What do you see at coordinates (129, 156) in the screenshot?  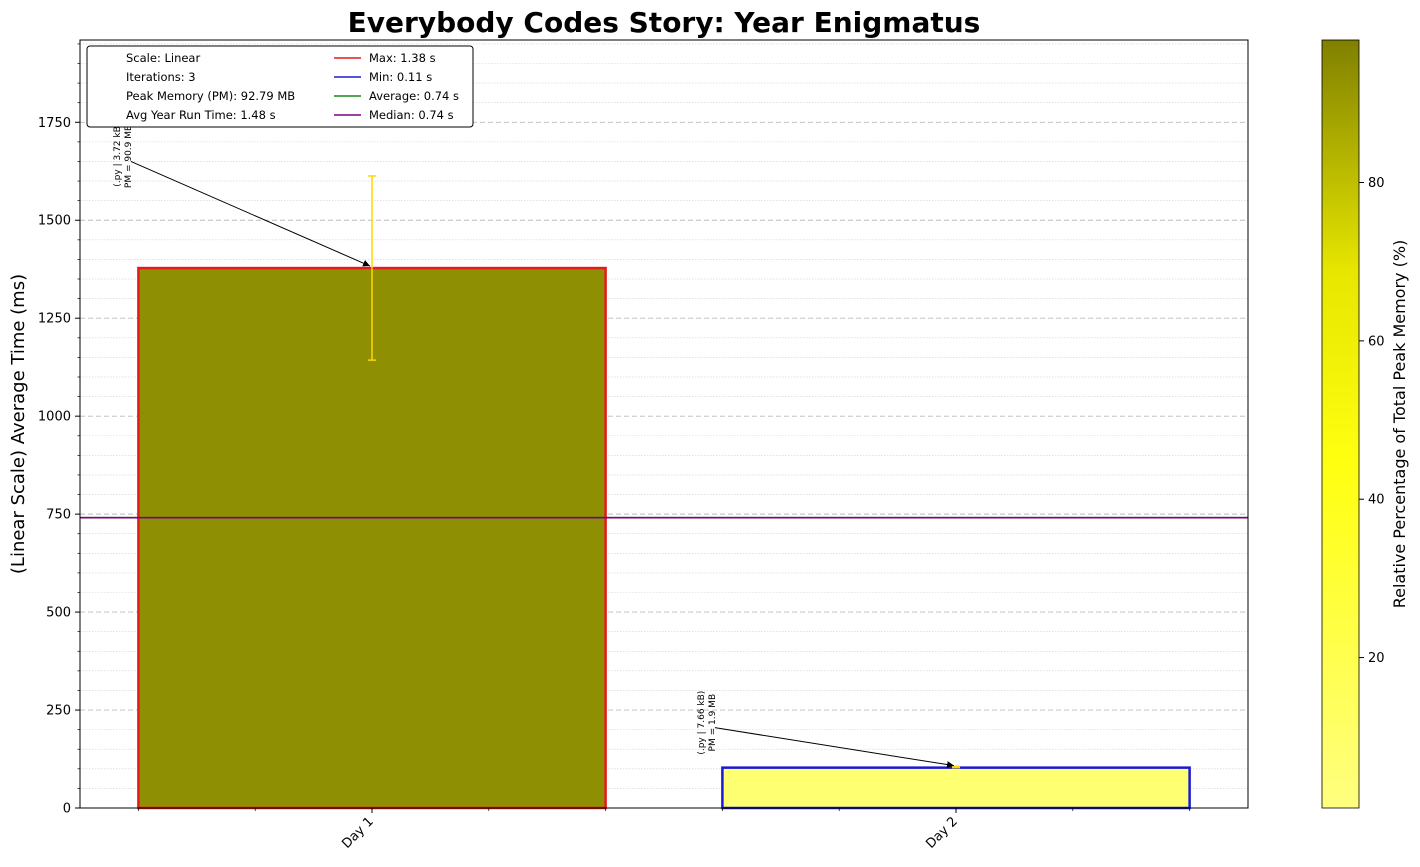 I see `annotation-line2: PM = 90.9 MB` at bounding box center [129, 156].